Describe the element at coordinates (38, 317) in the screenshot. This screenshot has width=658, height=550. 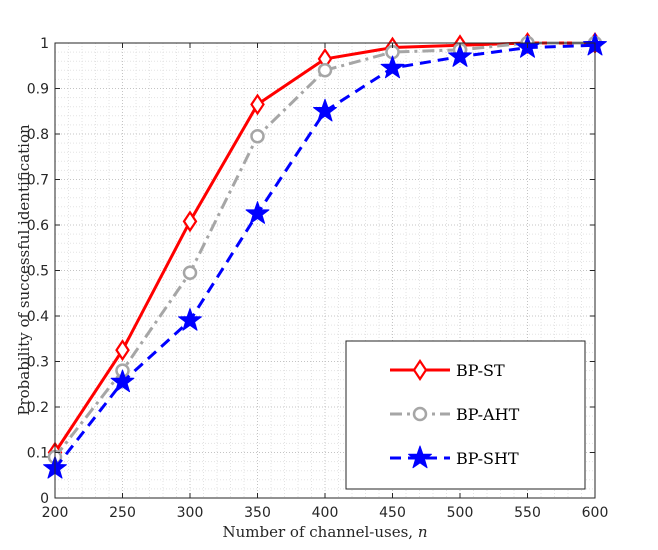
I see `y-tick-label: 0.4` at that location.